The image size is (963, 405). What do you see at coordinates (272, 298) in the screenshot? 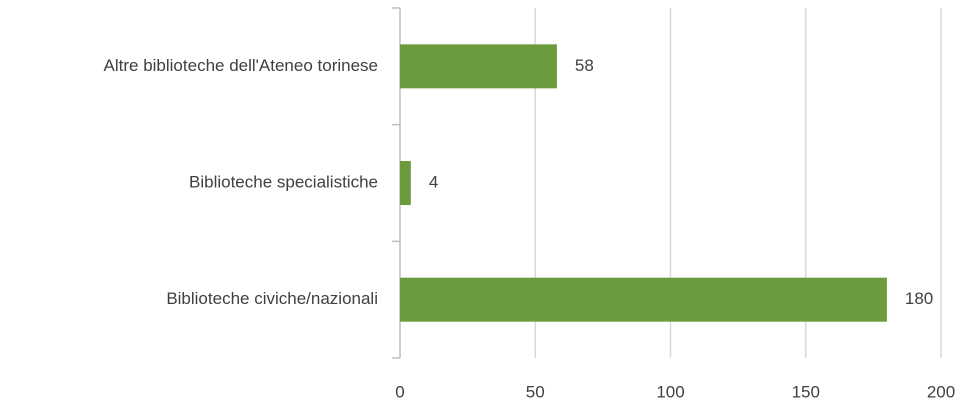
I see `y-tick-label: Biblioteche civiche/nazionali` at bounding box center [272, 298].